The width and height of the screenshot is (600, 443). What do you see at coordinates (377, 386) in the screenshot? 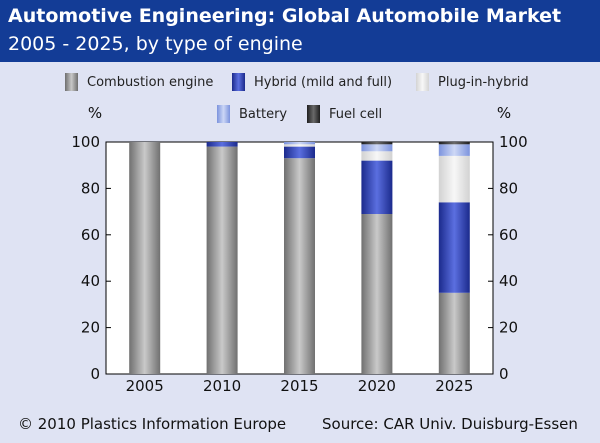
I see `x-tick-label-2020: 2020` at bounding box center [377, 386].